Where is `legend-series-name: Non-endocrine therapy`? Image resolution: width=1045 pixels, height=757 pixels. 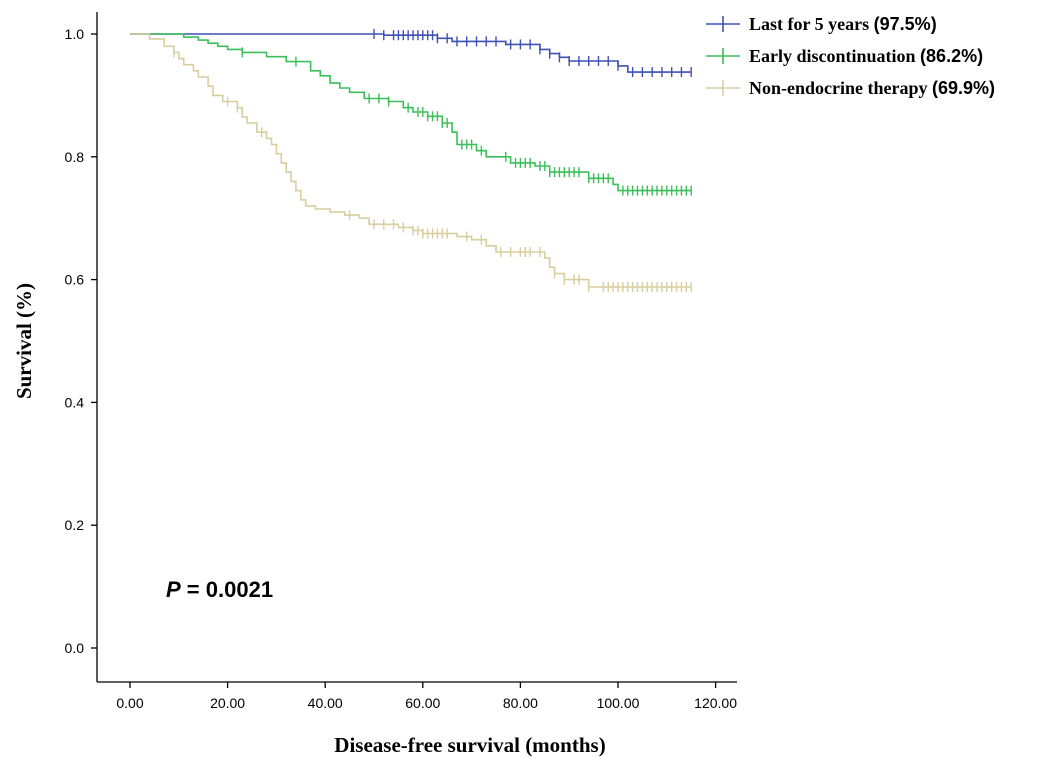 legend-series-name: Non-endocrine therapy is located at coordinates (840, 88).